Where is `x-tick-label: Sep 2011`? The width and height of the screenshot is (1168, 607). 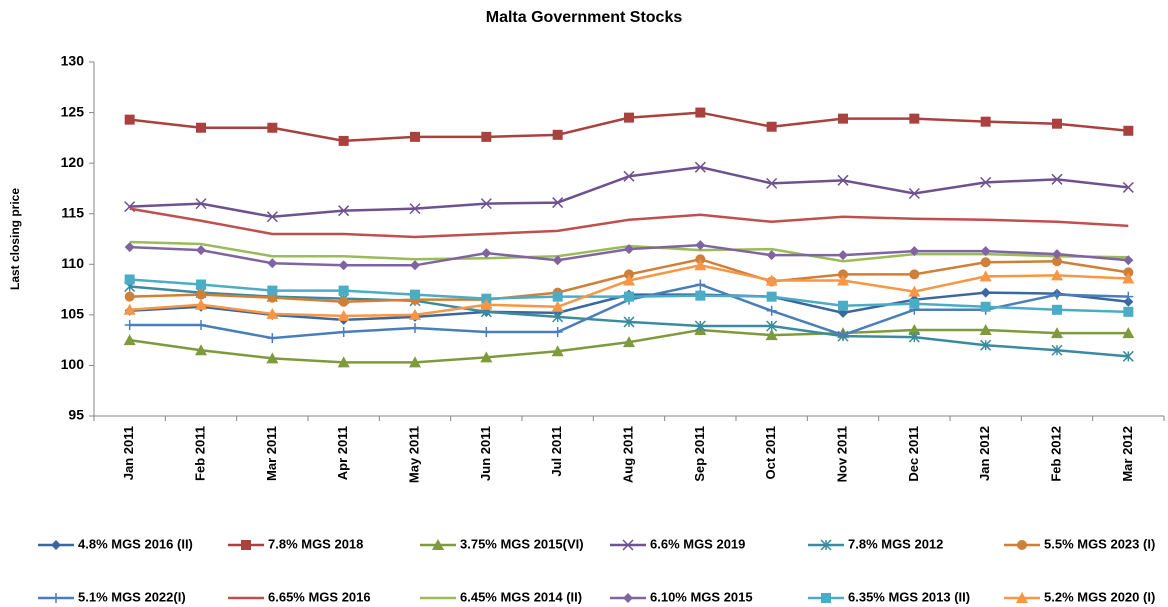
x-tick-label: Sep 2011 is located at coordinates (699, 454).